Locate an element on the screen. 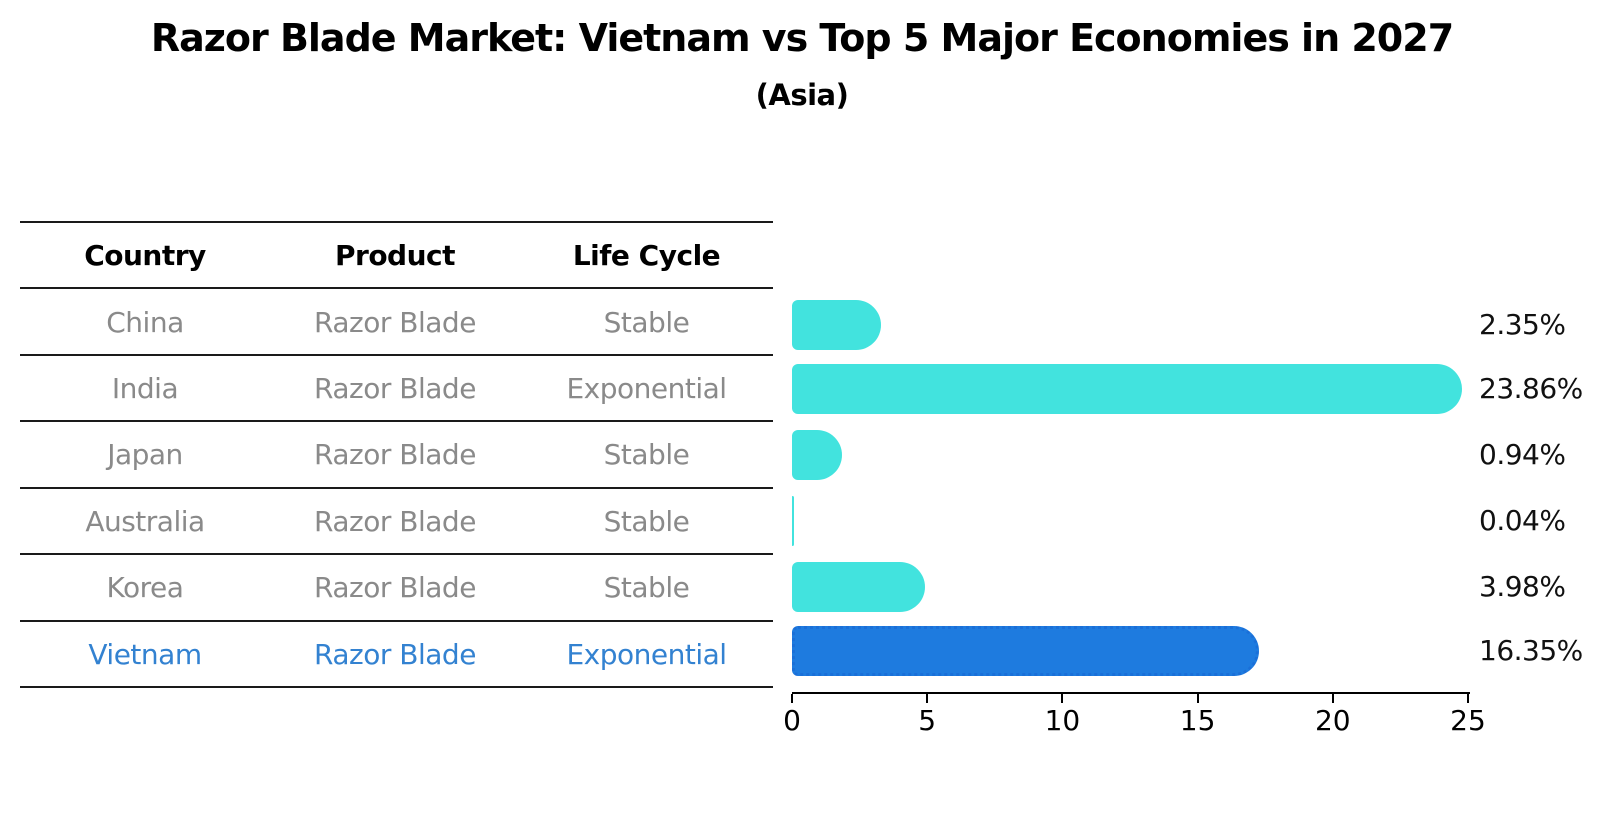 This screenshot has height=823, width=1604. bar-vietnam is located at coordinates (1026, 651).